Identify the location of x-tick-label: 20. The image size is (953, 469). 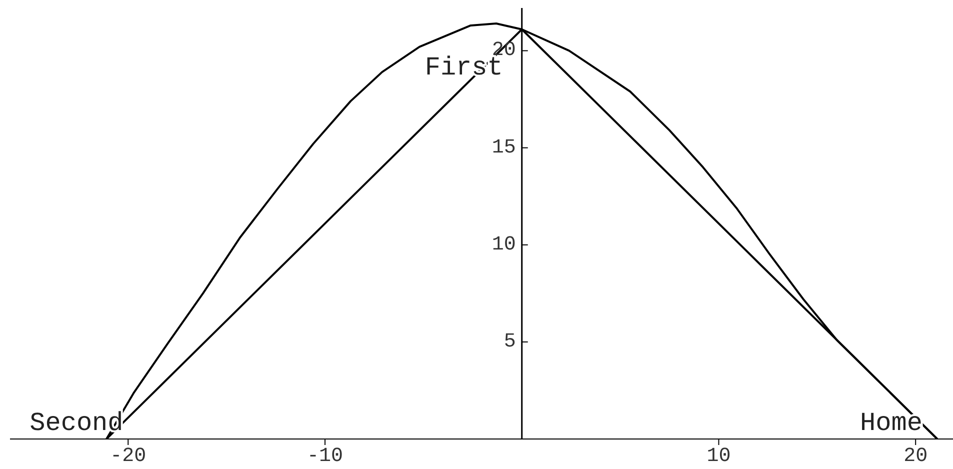
(916, 456).